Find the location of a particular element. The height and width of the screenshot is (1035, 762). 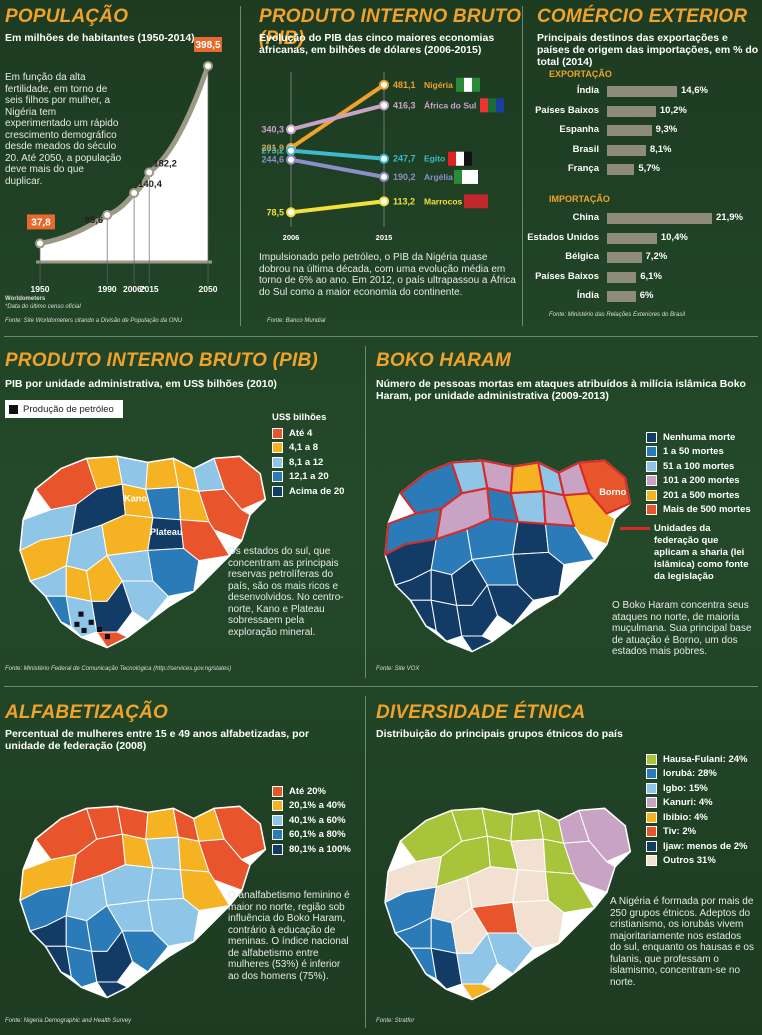

x-tick-label: 2006 is located at coordinates (291, 237).